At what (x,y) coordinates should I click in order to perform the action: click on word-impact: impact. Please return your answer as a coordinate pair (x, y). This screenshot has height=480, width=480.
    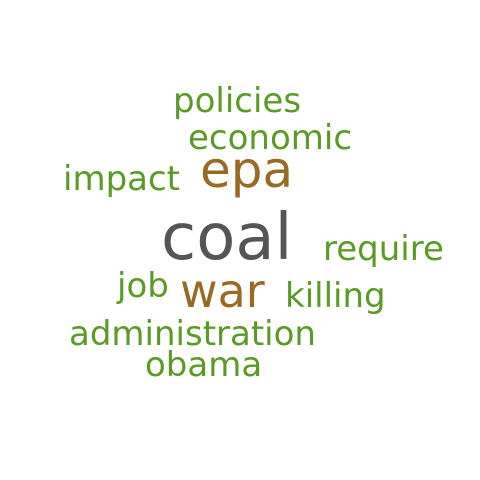
    Looking at the image, I should click on (122, 179).